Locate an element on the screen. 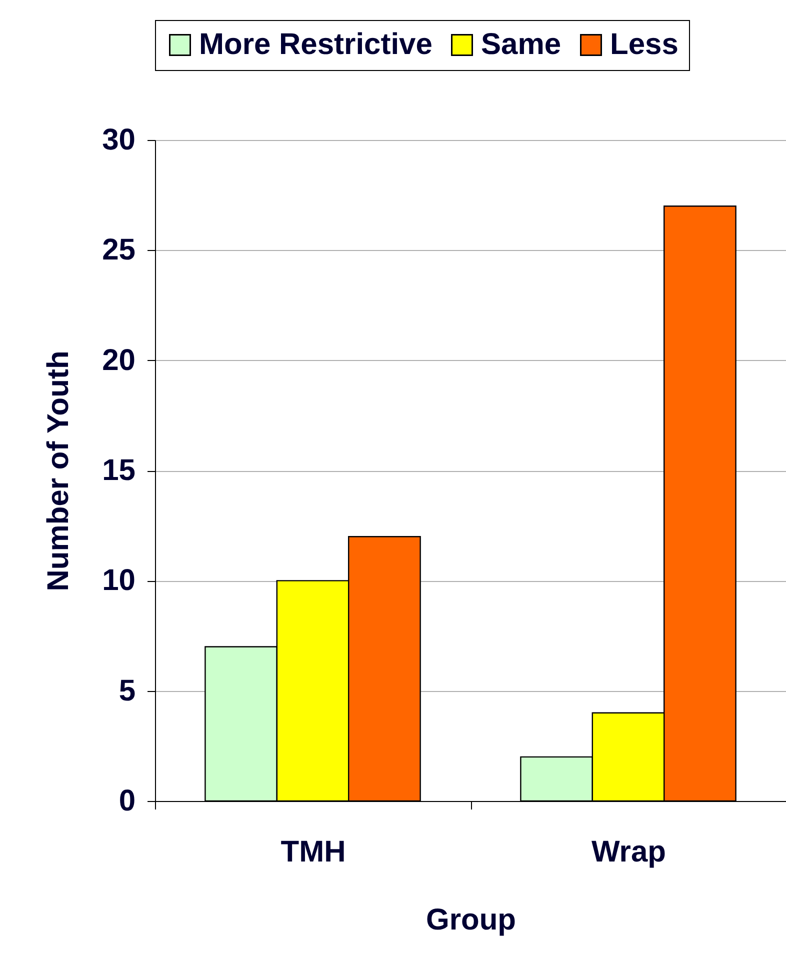  y-tick-label: 25 is located at coordinates (119, 250).